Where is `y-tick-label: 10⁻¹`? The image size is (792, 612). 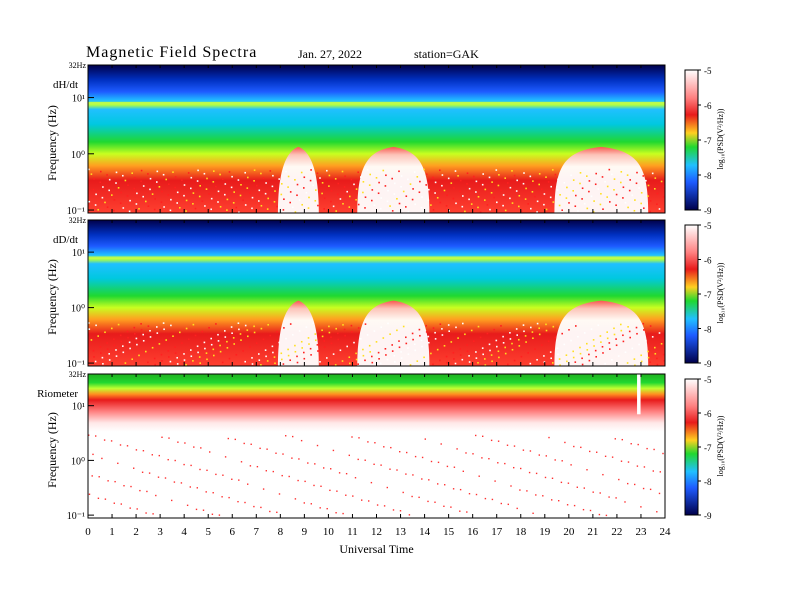
y-tick-label: 10⁻¹ is located at coordinates (76, 516).